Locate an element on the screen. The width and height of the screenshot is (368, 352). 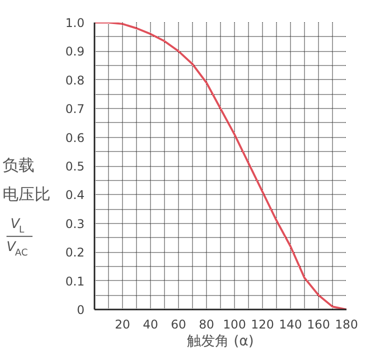
x-tick-label: 120 is located at coordinates (262, 325).